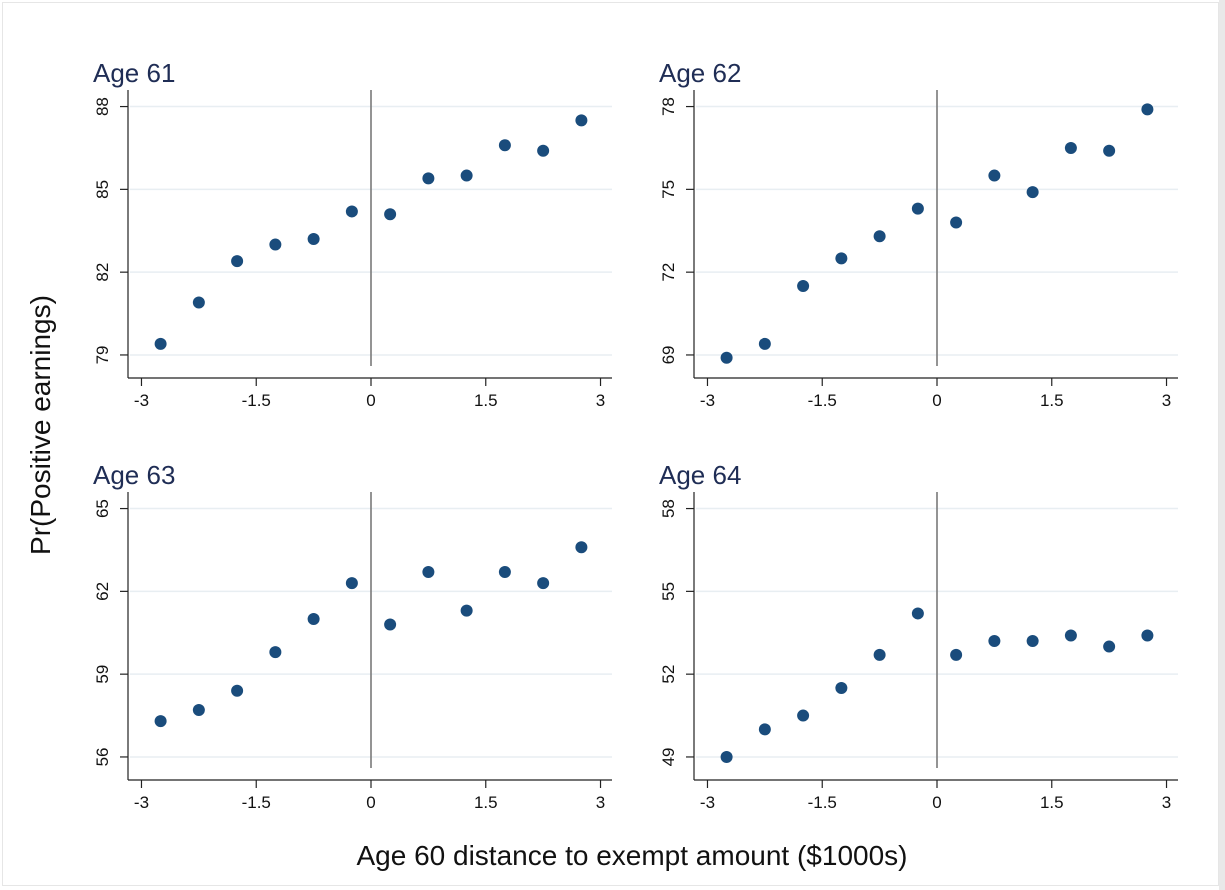 The image size is (1225, 890). What do you see at coordinates (668, 106) in the screenshot?
I see `y-tick-label: 78` at bounding box center [668, 106].